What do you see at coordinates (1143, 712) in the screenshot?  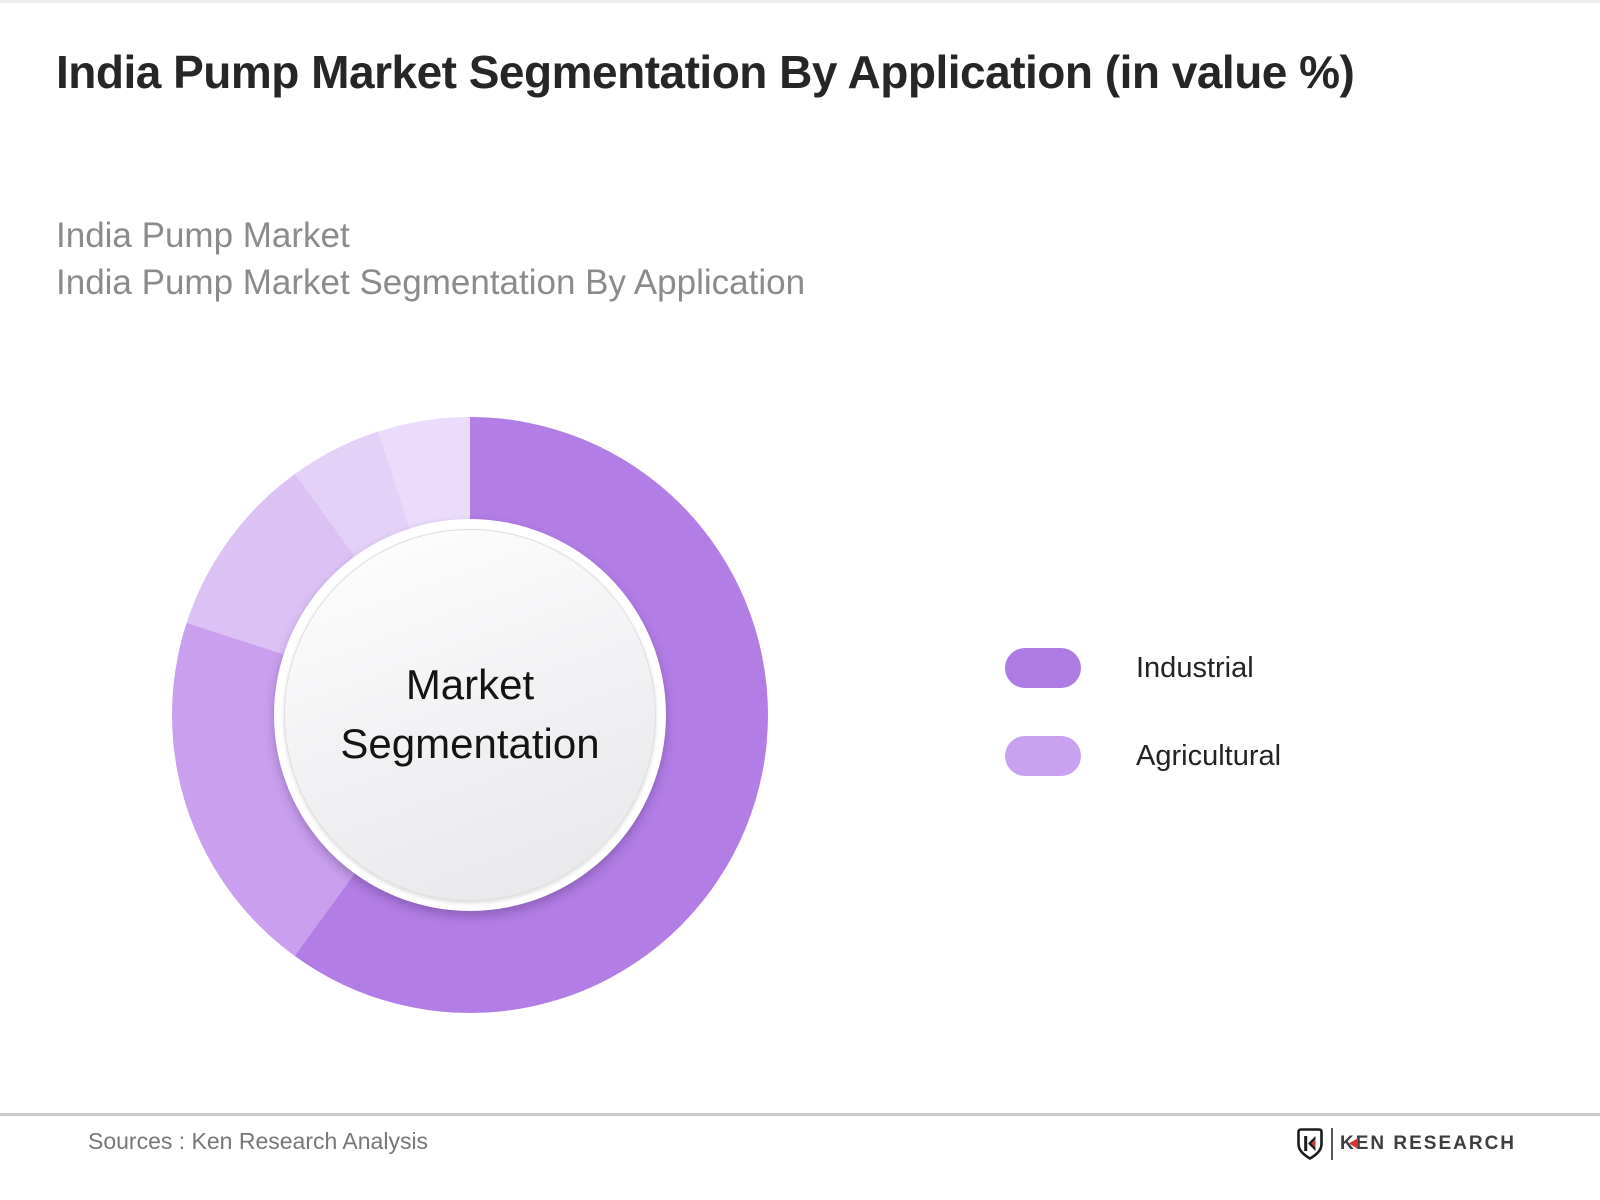 I see `legend: Industrial Agricultural` at bounding box center [1143, 712].